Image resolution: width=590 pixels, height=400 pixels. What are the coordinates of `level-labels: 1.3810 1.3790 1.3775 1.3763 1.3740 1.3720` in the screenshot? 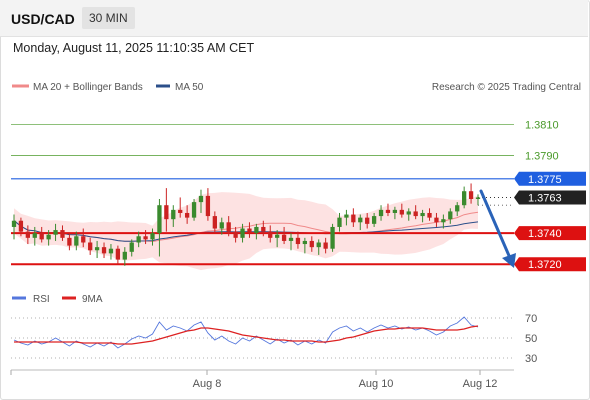 It's located at (550, 195).